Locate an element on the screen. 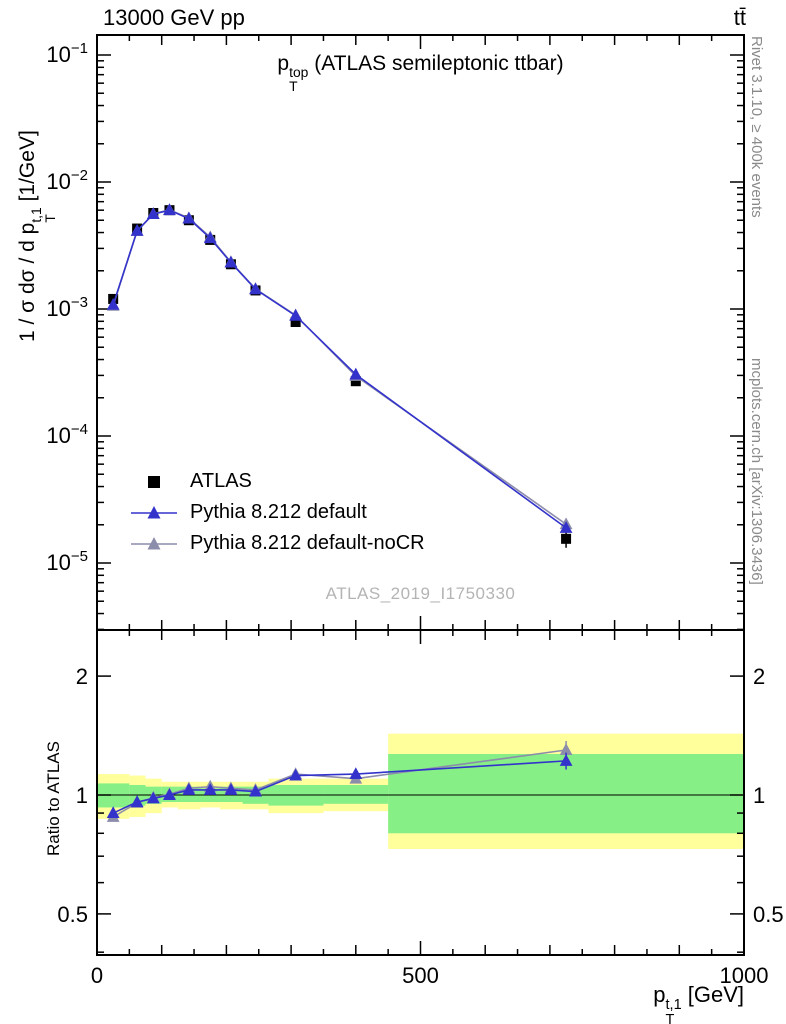  mcplots-note: mcplots.cern.ch [arXiv:1306.3436] is located at coordinates (756, 471).